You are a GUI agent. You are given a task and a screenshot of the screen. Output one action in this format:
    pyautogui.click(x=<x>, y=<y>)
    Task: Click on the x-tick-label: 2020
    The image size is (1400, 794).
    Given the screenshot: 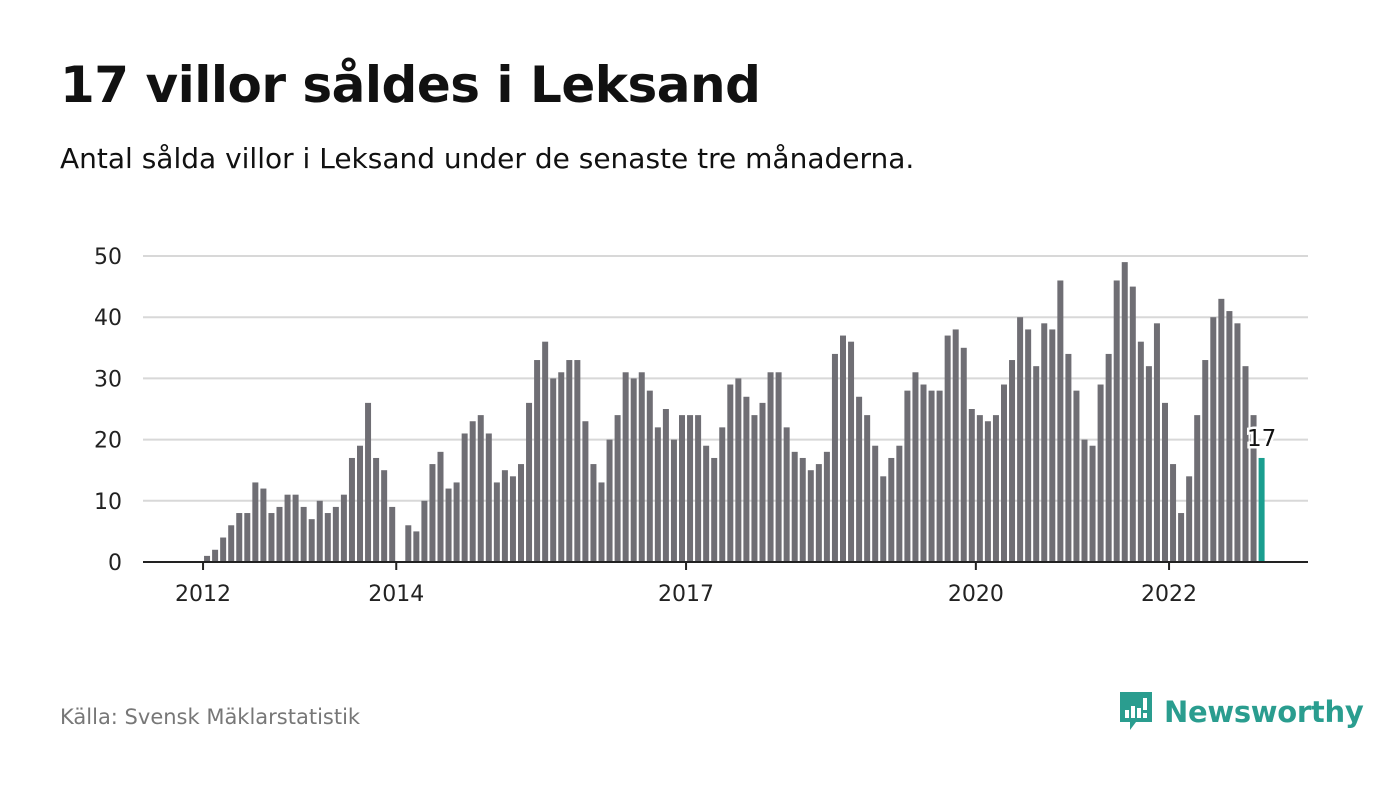 What is the action you would take?
    pyautogui.click(x=976, y=594)
    